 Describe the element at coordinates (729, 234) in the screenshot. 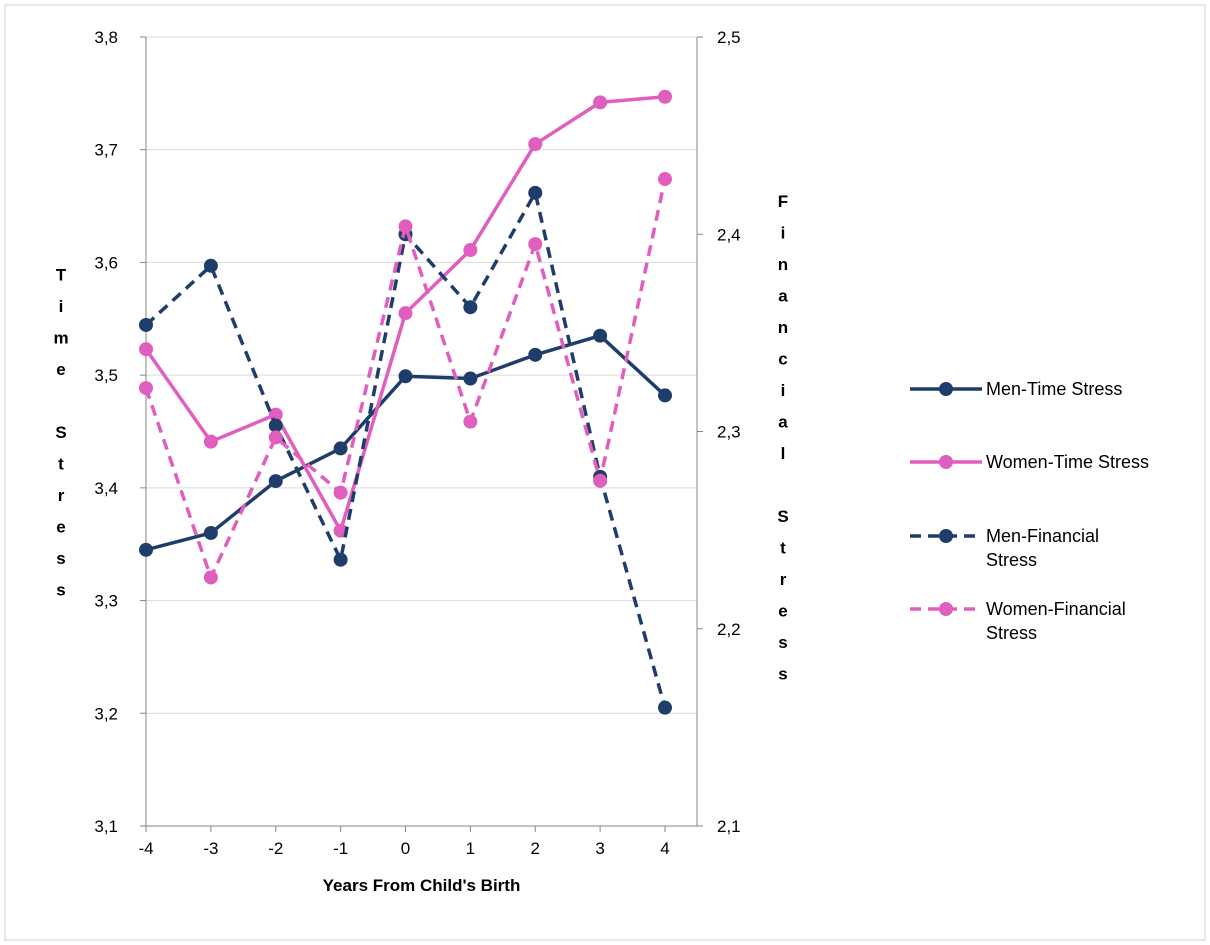

I see `y2-tick-label: 2,4` at that location.